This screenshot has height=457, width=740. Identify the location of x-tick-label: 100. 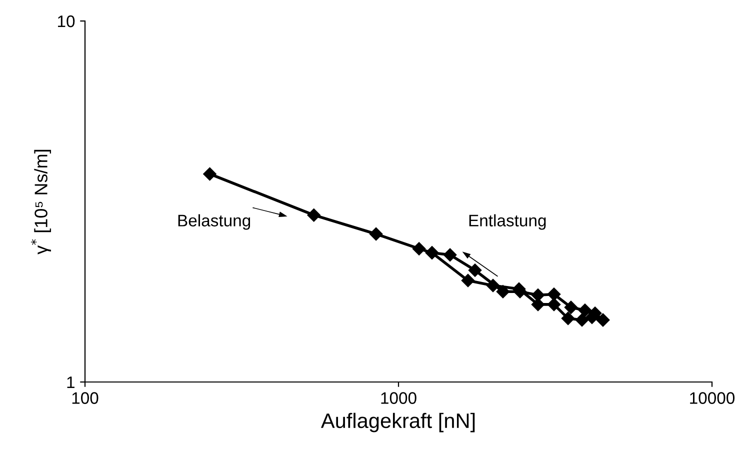
(85, 398).